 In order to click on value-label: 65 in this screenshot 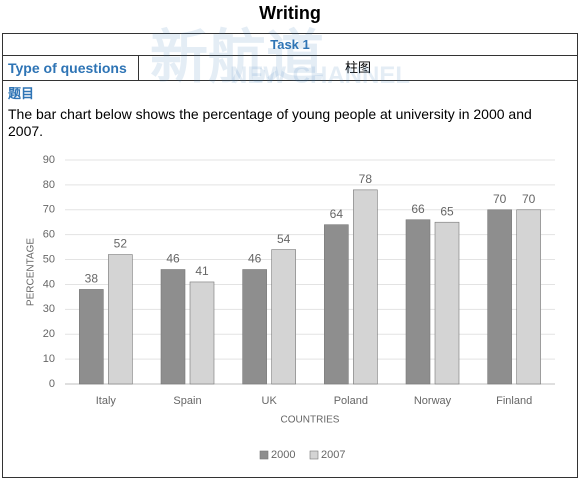, I will do `click(447, 211)`.